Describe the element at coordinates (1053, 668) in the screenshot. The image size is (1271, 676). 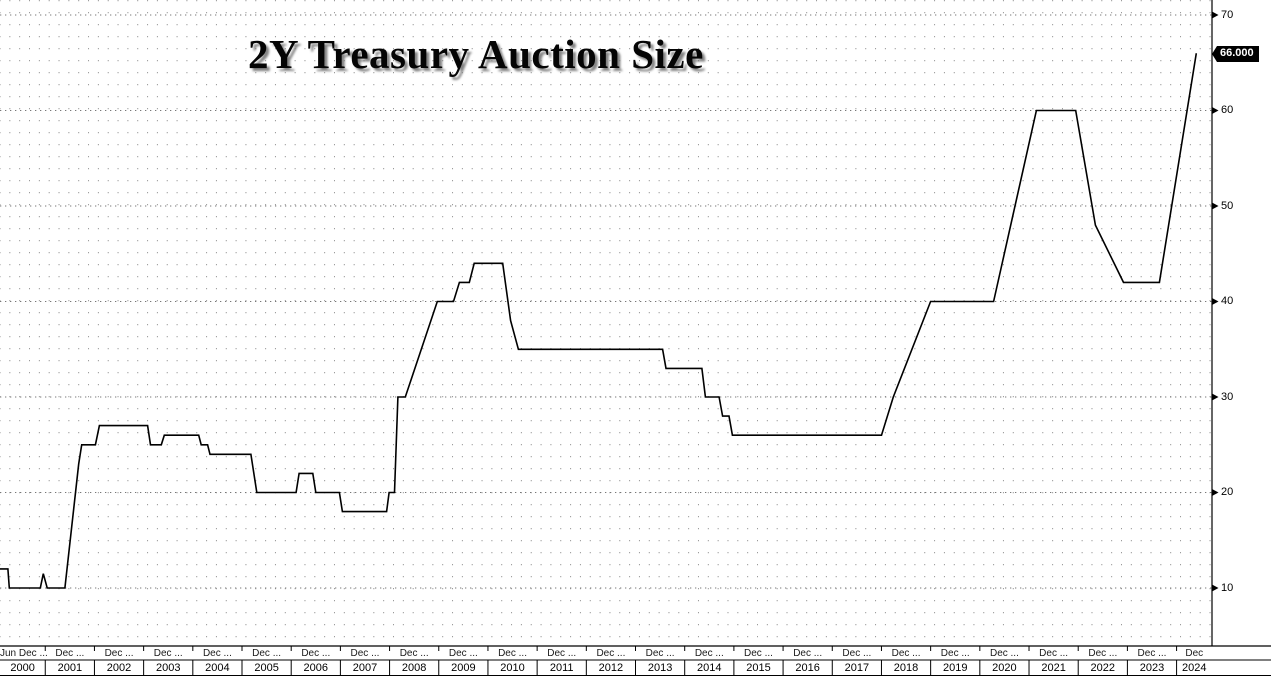
I see `x-axis-year-label: 2021` at that location.